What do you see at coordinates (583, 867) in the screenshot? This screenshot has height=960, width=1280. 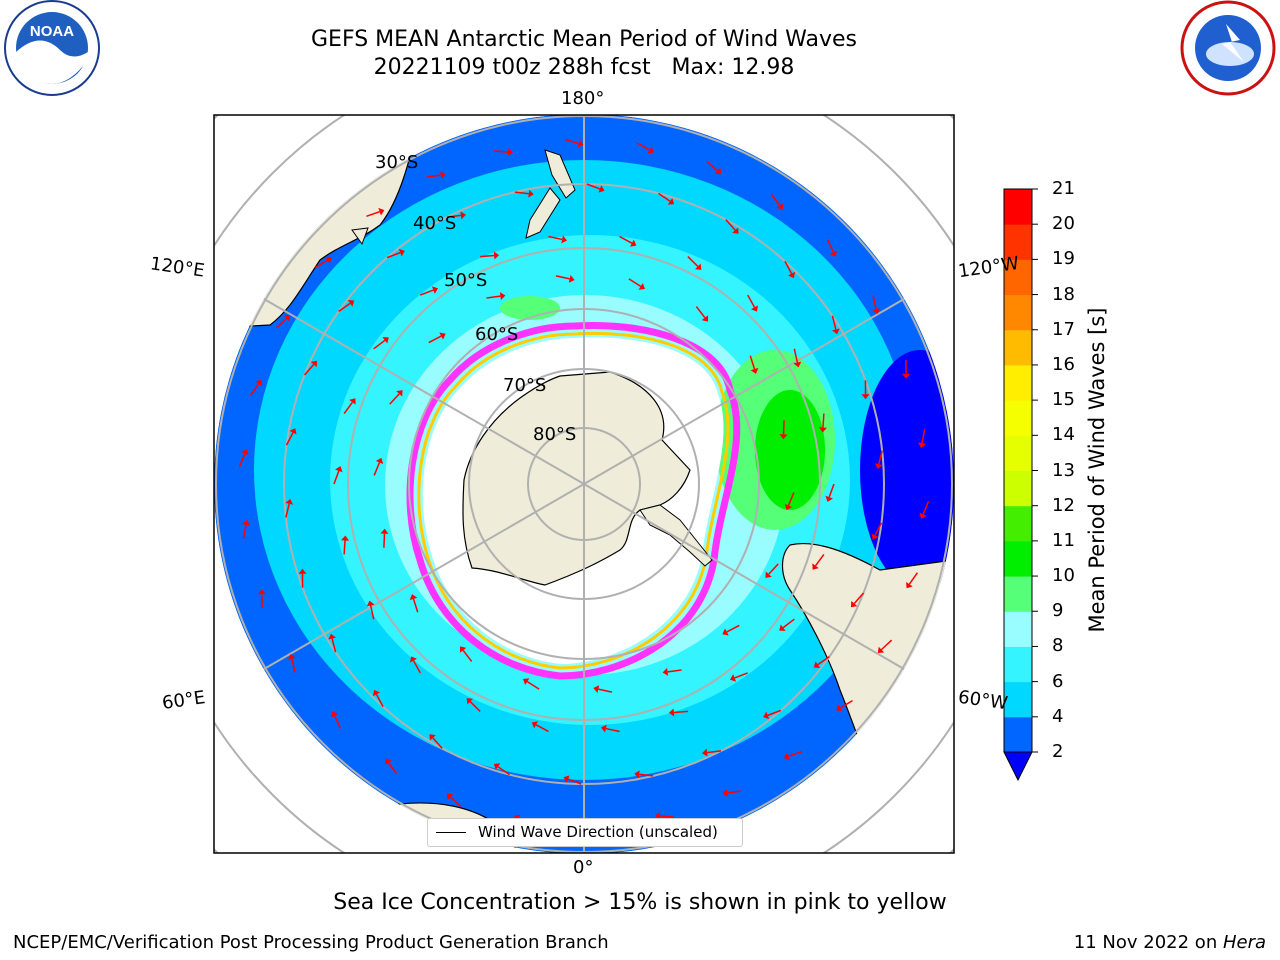 I see `lon-label-bottom: 0°` at bounding box center [583, 867].